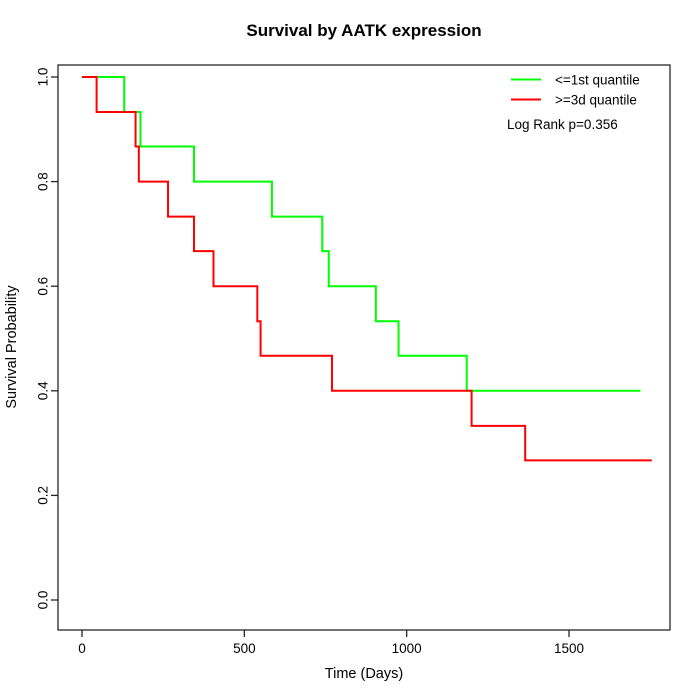 Image resolution: width=700 pixels, height=700 pixels. Describe the element at coordinates (331, 643) in the screenshot. I see `x-axis-ticks: 0 500 1000 1500` at that location.